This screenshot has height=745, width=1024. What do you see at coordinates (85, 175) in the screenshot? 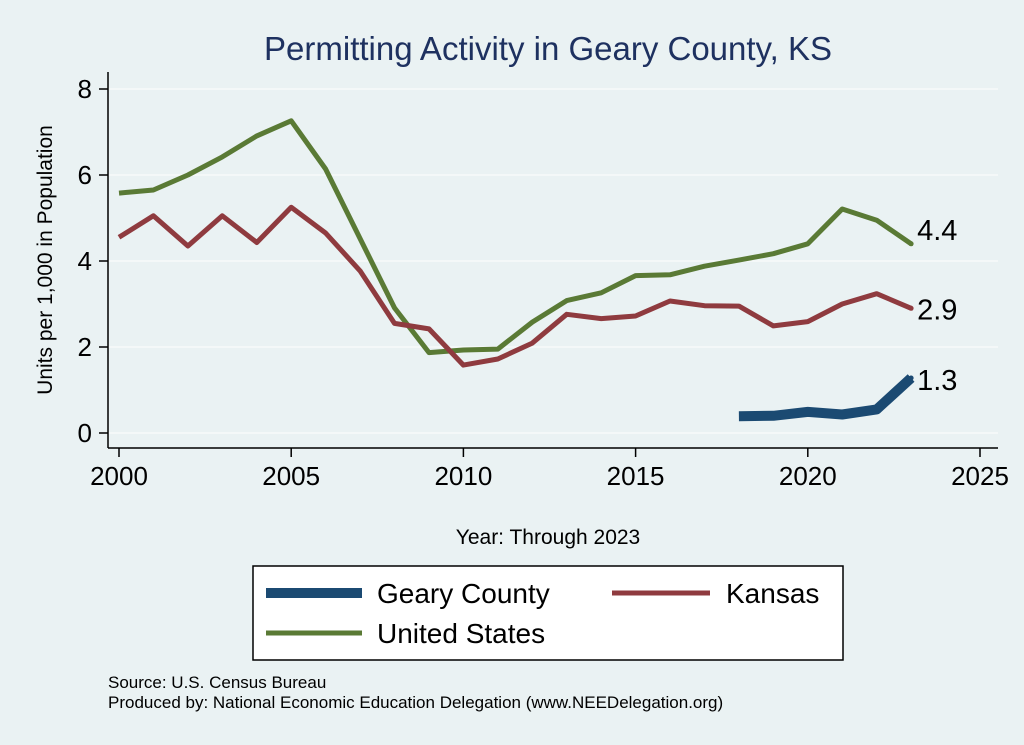
I see `y-tick-label: 6` at bounding box center [85, 175].